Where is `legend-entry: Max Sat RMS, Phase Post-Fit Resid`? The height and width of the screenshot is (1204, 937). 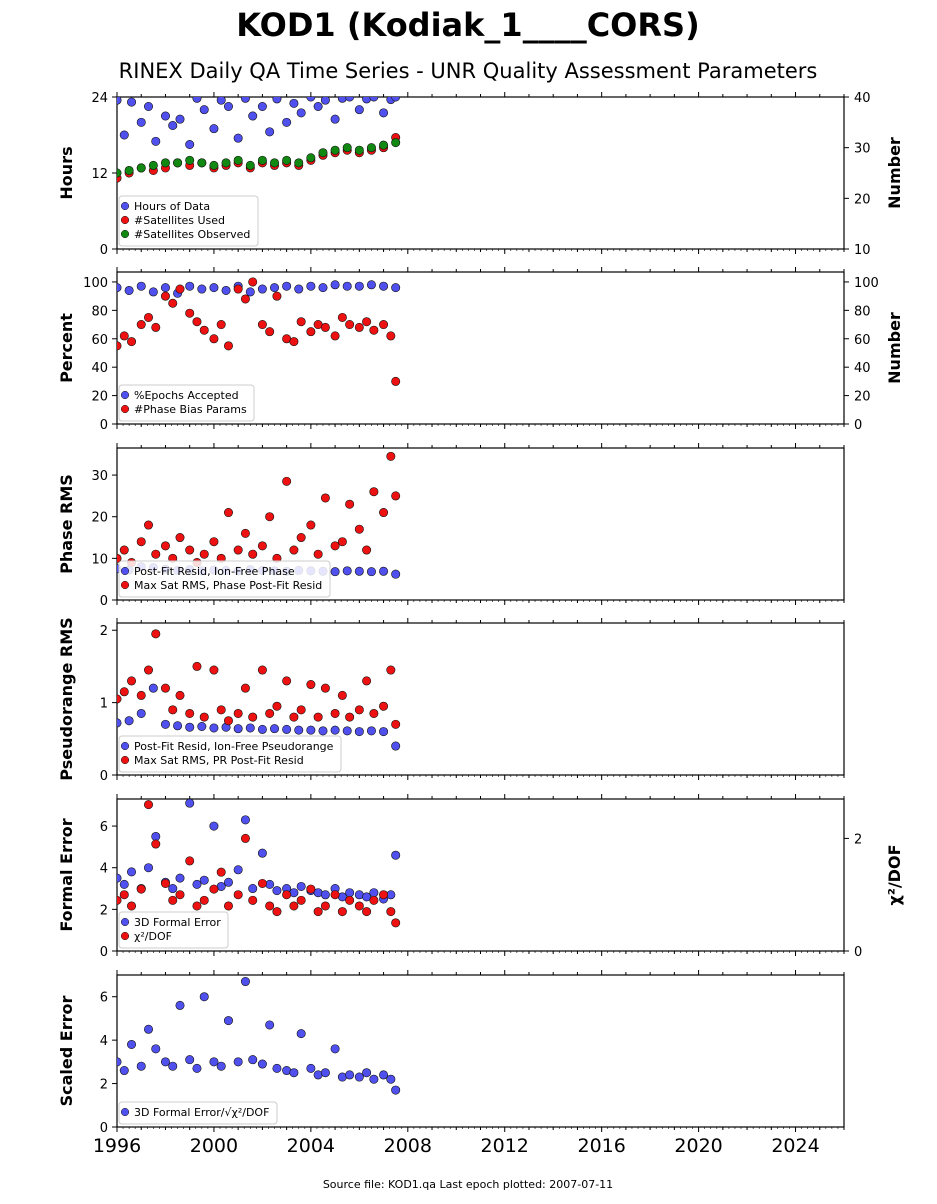 legend-entry: Max Sat RMS, Phase Post-Fit Resid is located at coordinates (228, 585).